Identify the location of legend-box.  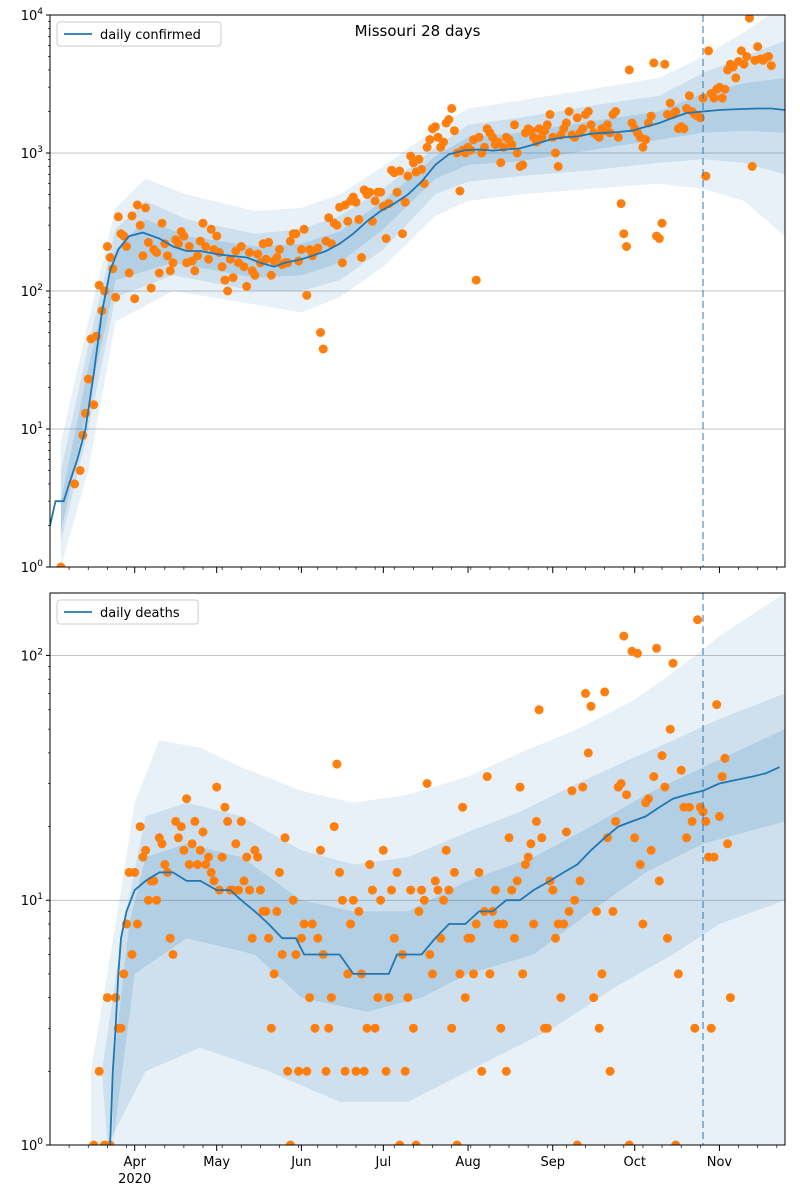
(139, 34).